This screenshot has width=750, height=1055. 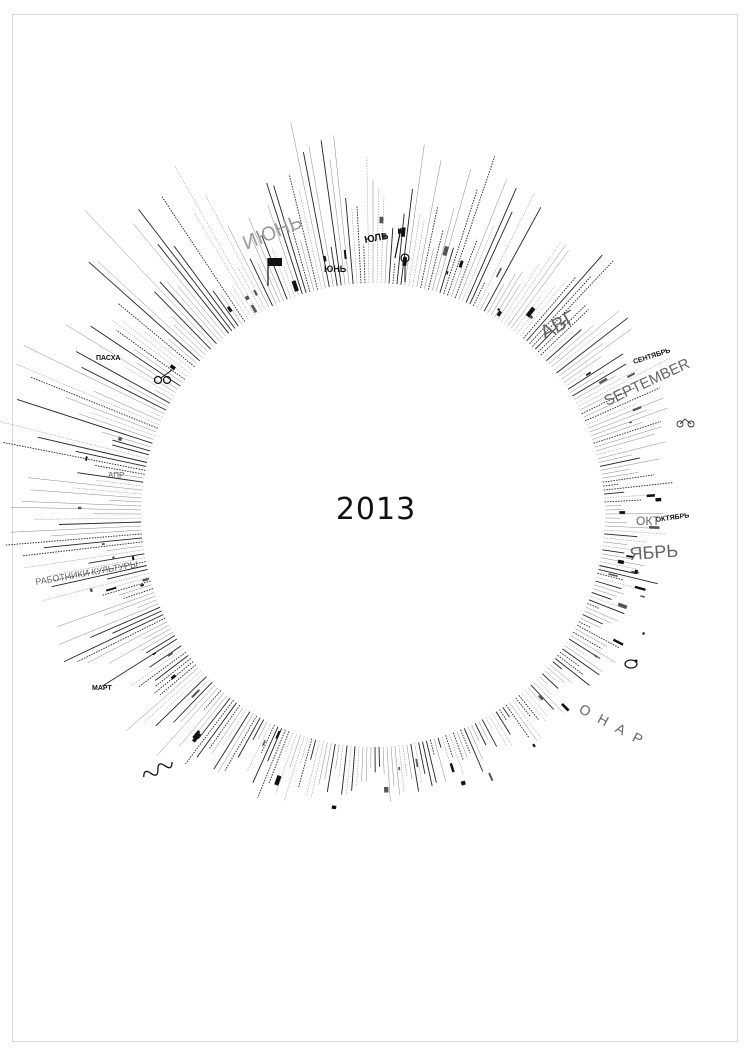 What do you see at coordinates (559, 325) in the screenshot?
I see `month-august-label: АВГ` at bounding box center [559, 325].